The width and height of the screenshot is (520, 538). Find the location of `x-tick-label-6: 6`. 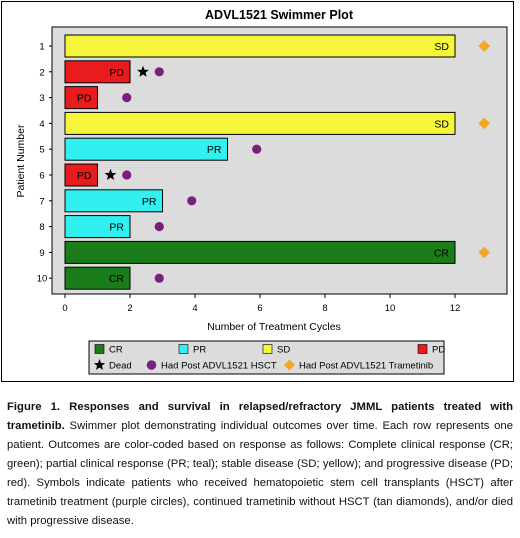

x-tick-label-6: 6 is located at coordinates (259, 308).